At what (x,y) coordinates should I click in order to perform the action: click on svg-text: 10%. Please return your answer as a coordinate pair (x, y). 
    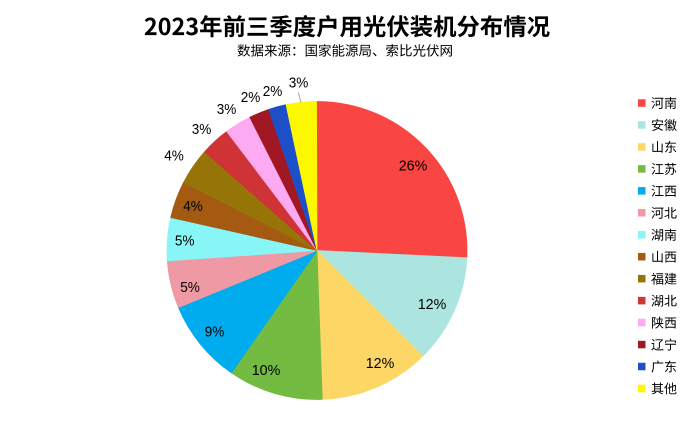
    Looking at the image, I should click on (266, 370).